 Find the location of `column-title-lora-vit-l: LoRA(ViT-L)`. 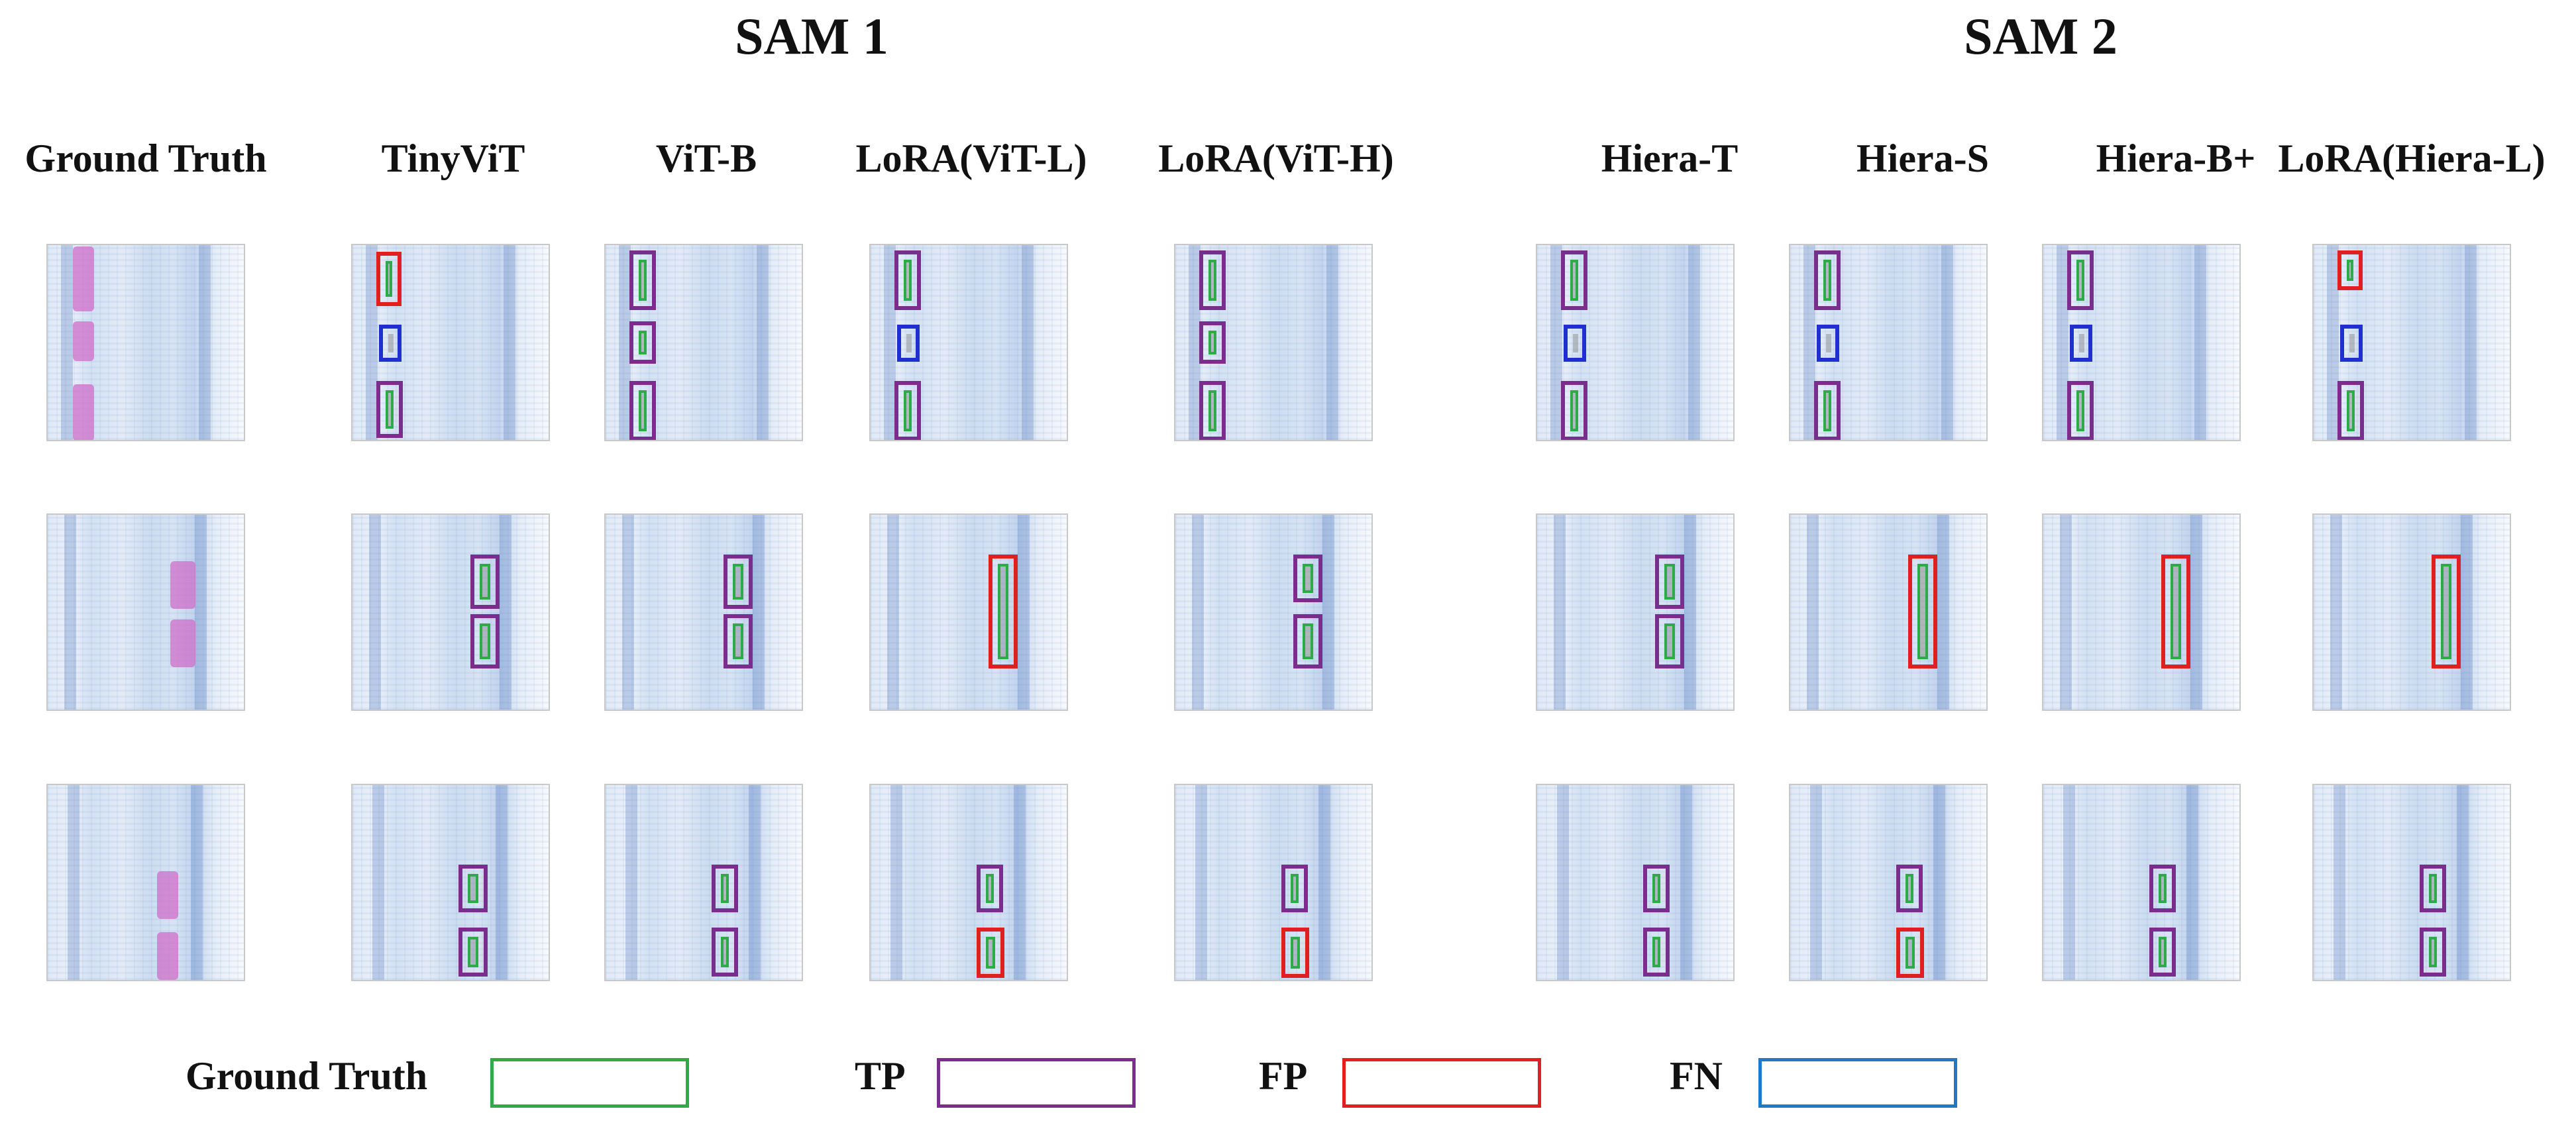

column-title-lora-vit-l: LoRA(ViT-L) is located at coordinates (971, 158).